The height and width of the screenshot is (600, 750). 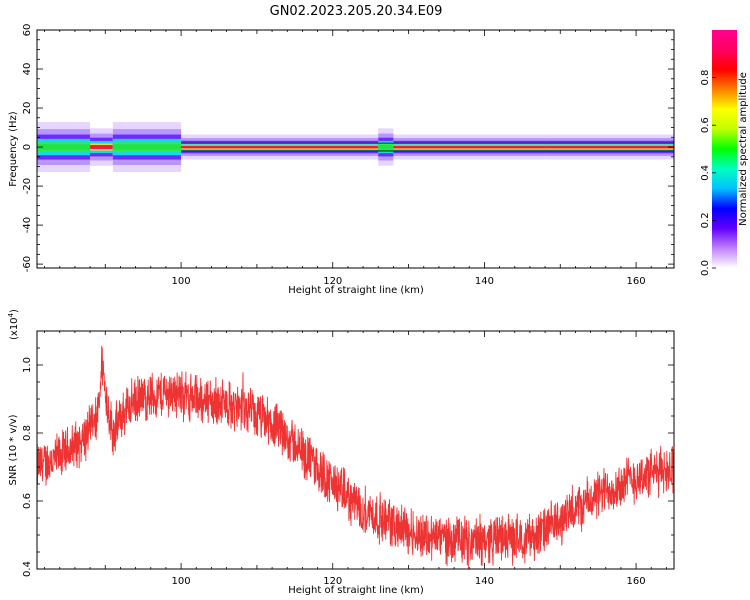 I want to click on snr-y-tick-label: 0.8, so click(x=27, y=433).